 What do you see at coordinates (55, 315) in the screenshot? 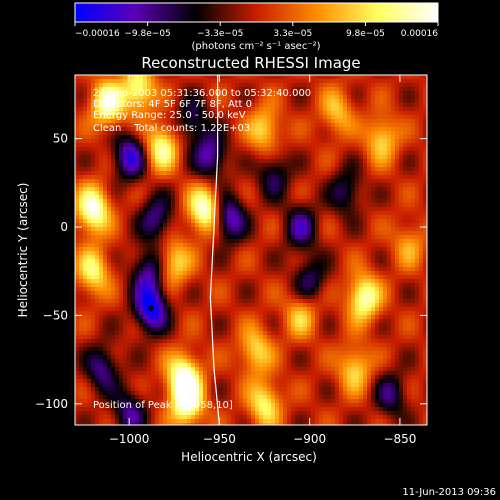
I see `y-tick-label: −50` at bounding box center [55, 315].